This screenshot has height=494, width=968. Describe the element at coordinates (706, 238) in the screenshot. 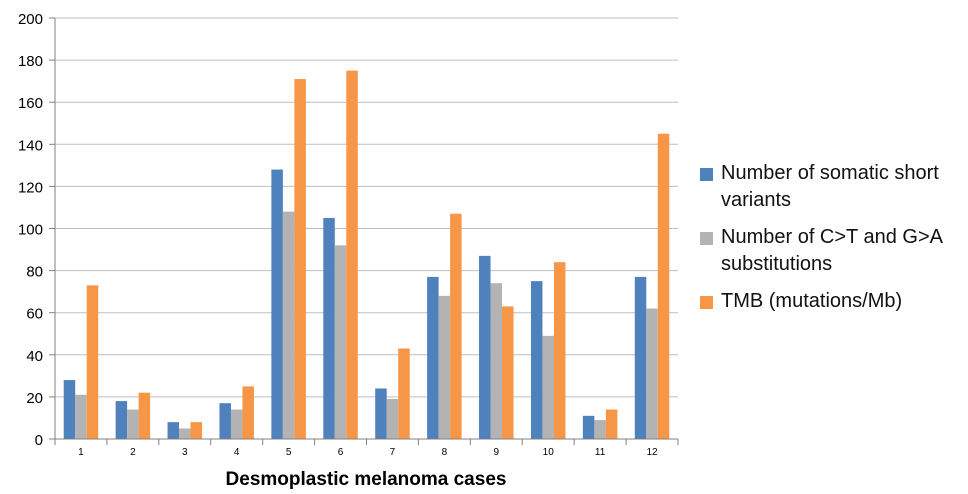

I see `legend-swatch-gray` at that location.